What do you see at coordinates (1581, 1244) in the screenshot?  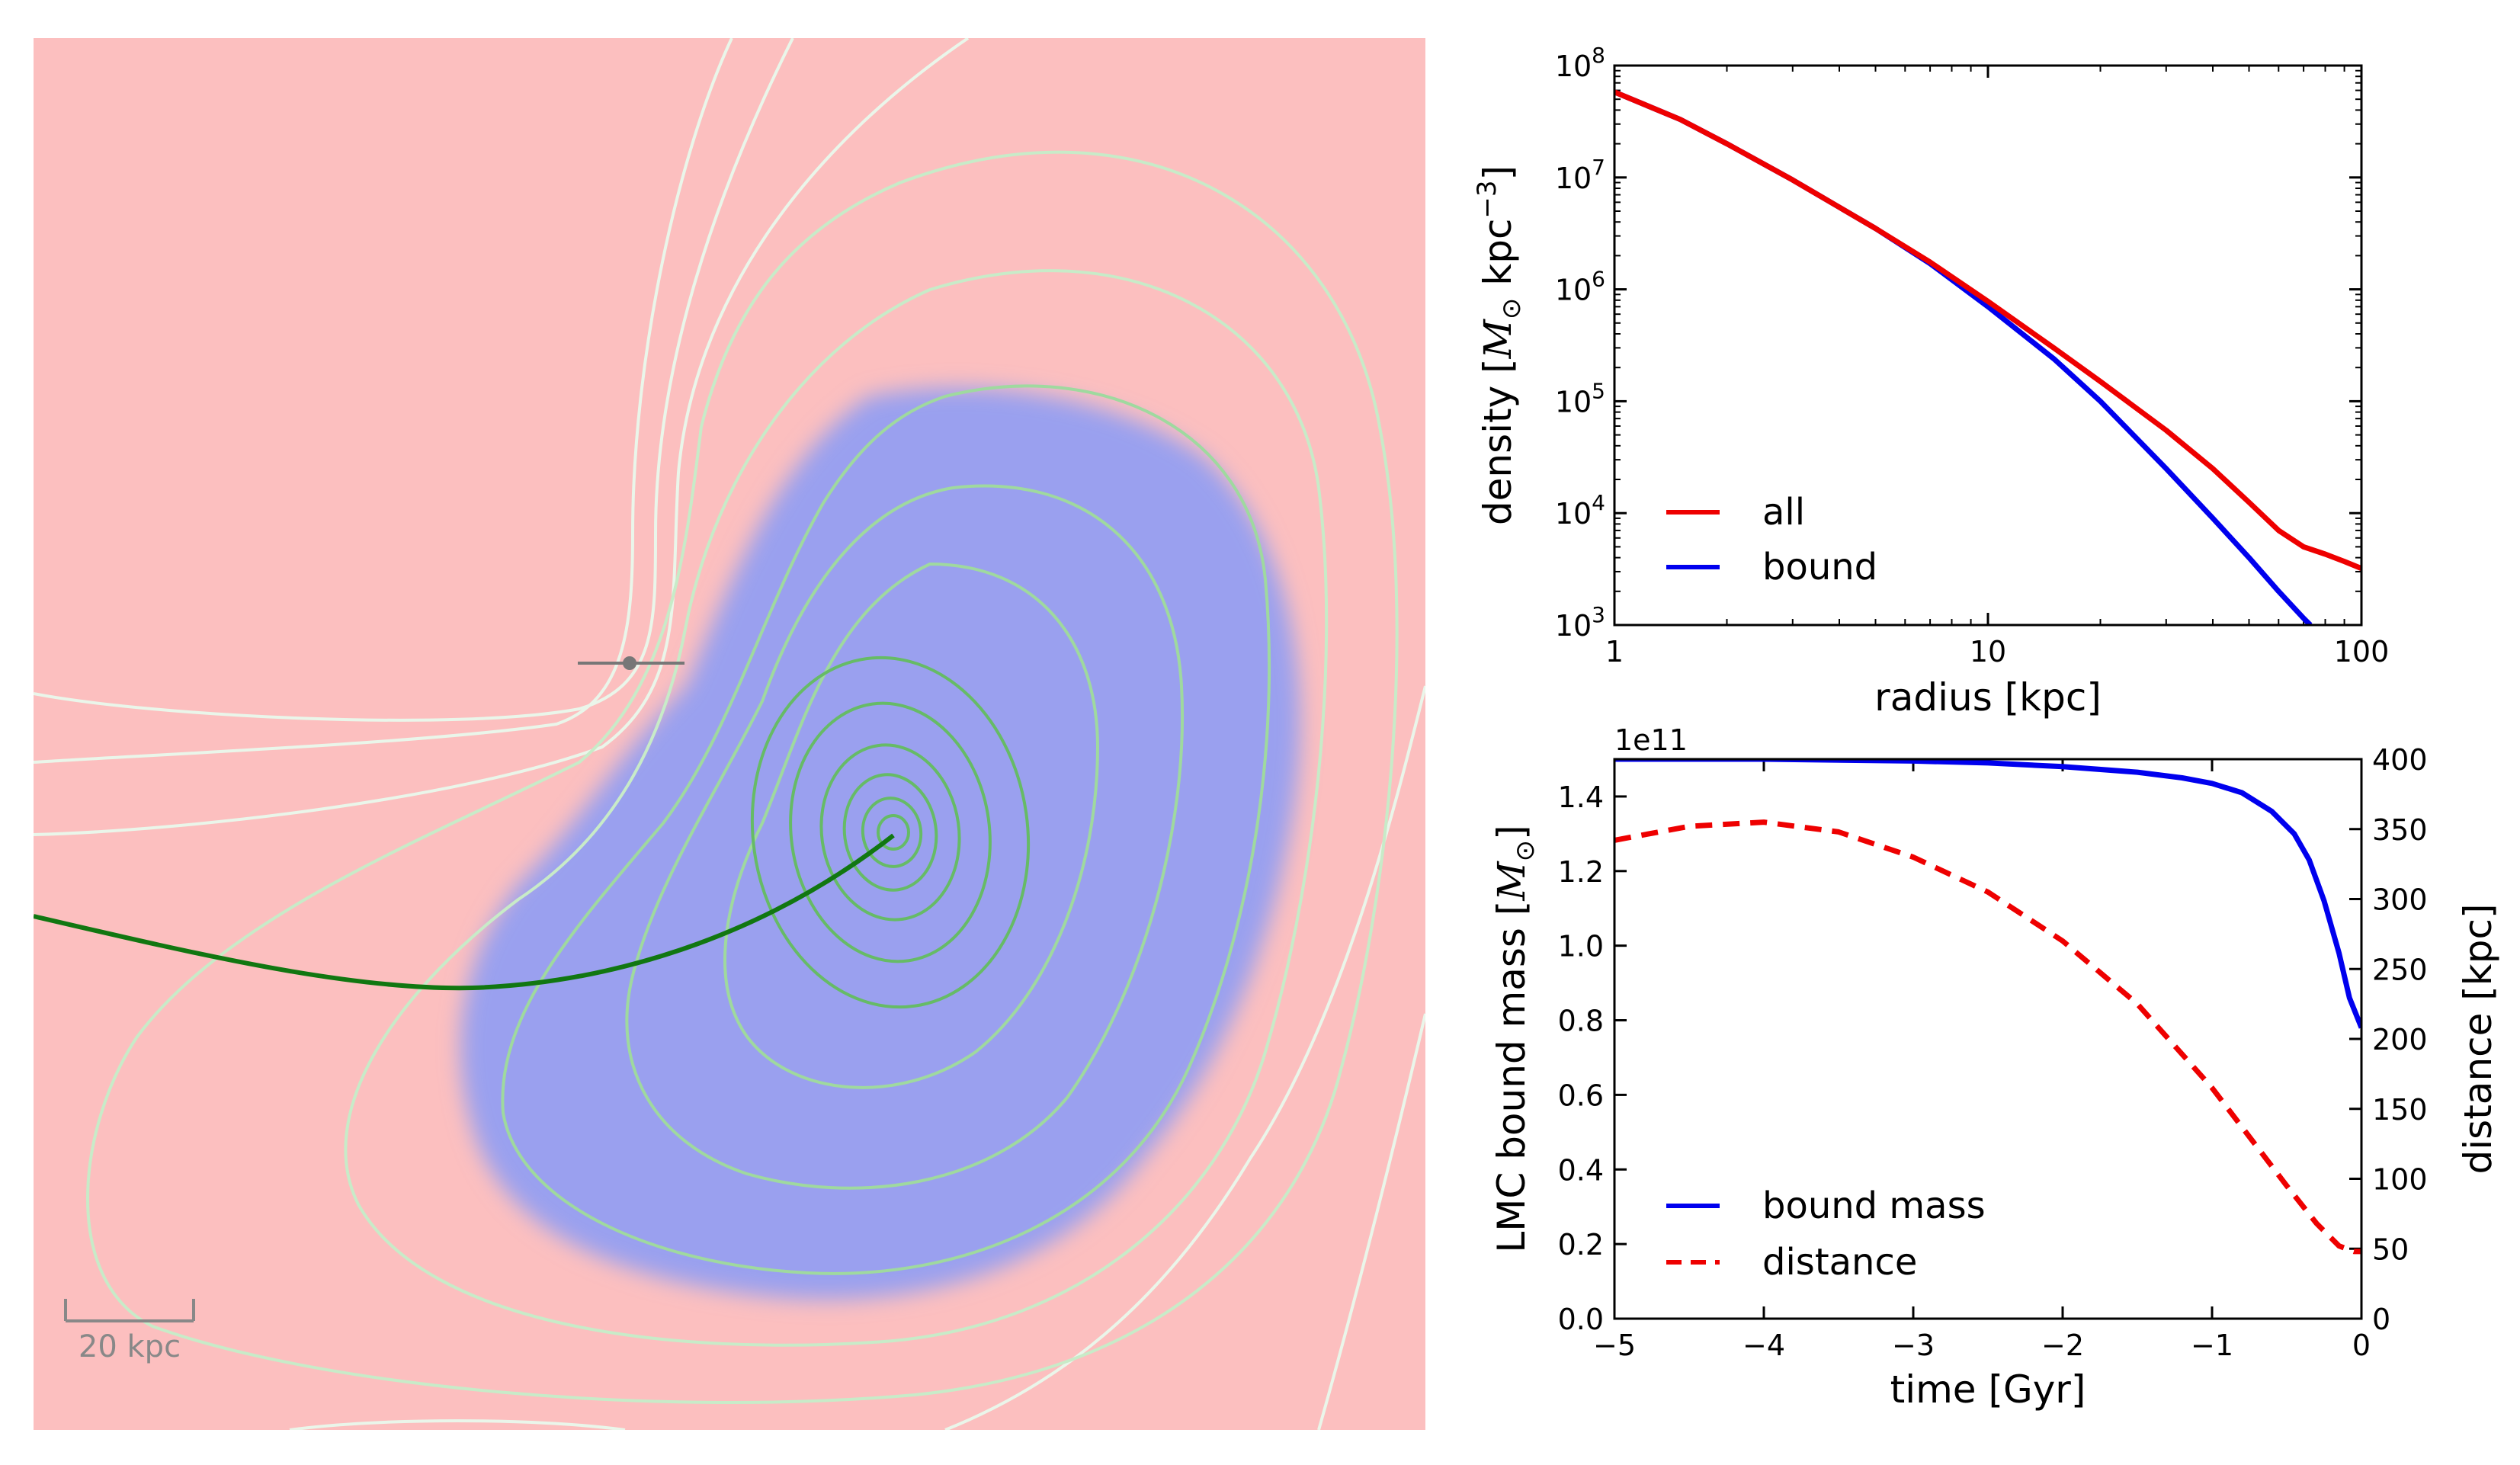 I see `left-y-tick-label: 0.2` at bounding box center [1581, 1244].